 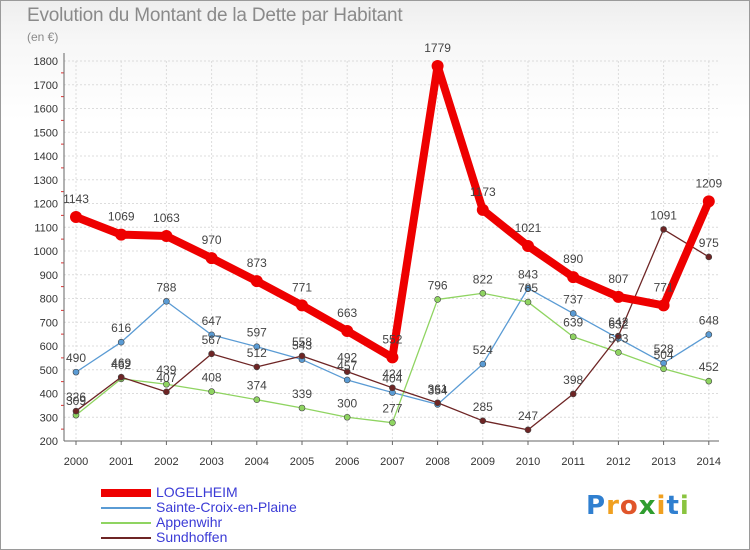 I want to click on data-label: 247, so click(x=528, y=416).